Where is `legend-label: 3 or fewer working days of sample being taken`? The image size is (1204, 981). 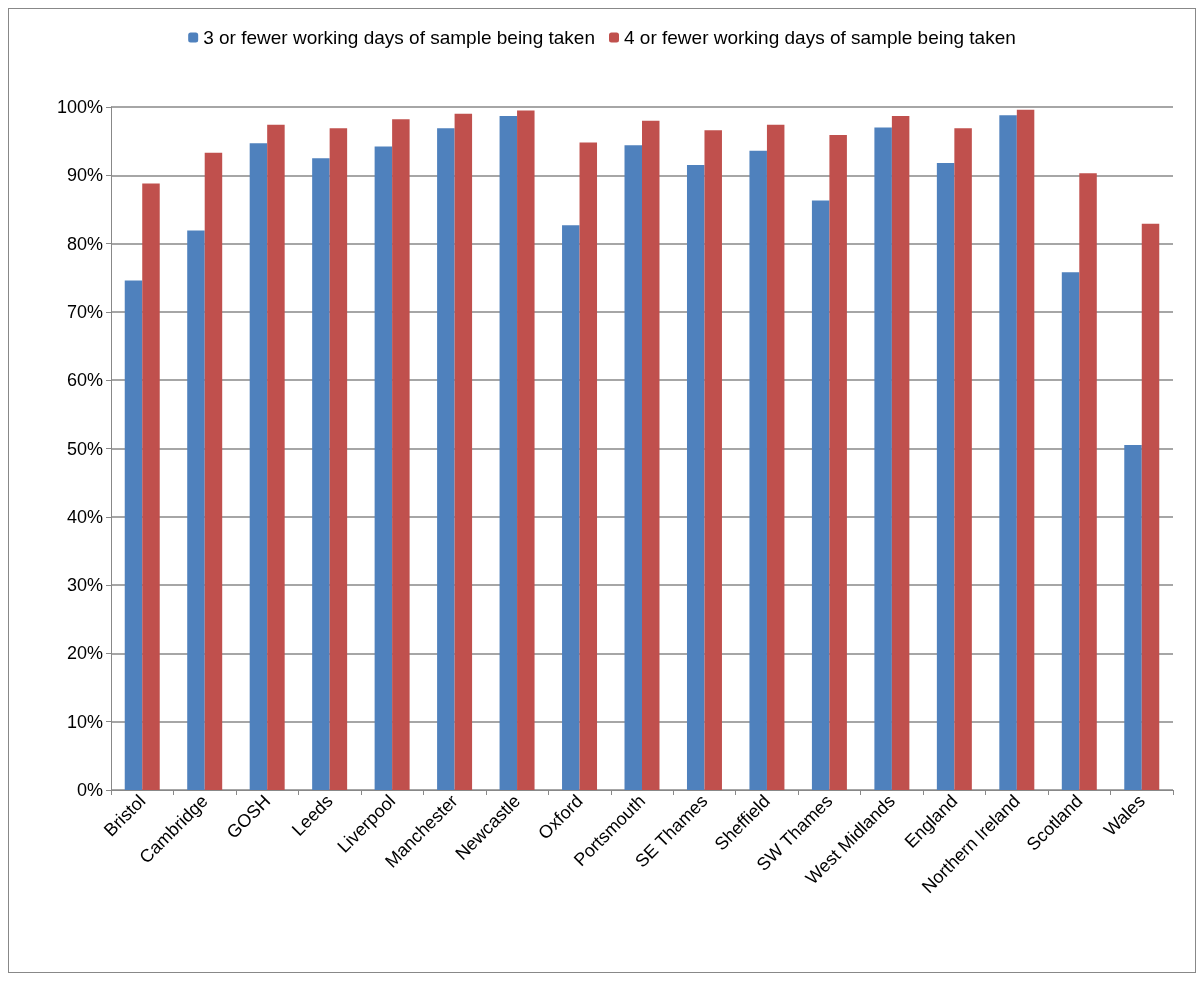
legend-label: 3 or fewer working days of sample being taken is located at coordinates (399, 37).